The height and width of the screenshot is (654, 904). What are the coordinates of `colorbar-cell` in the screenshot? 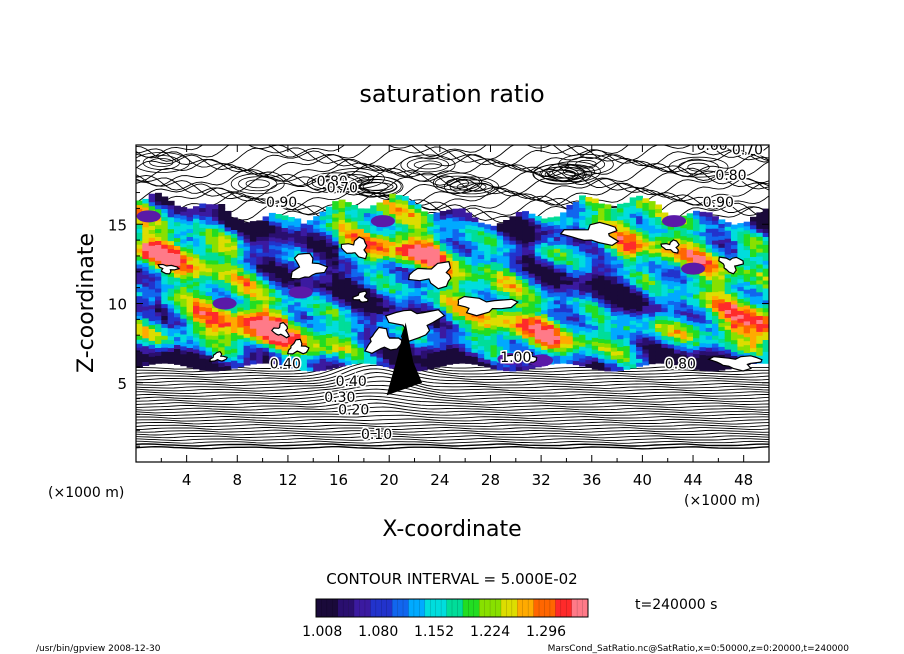 It's located at (346, 608).